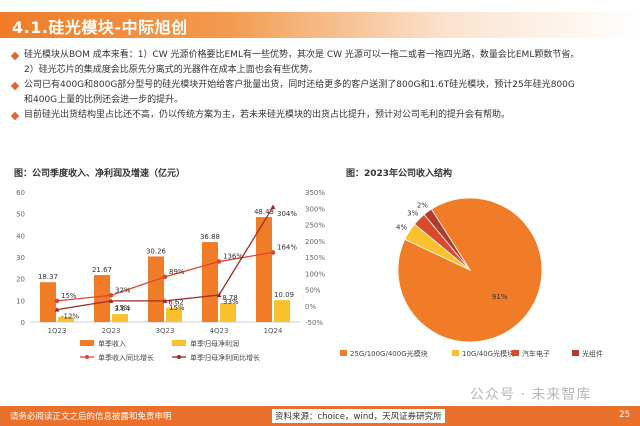 This screenshot has width=640, height=426. What do you see at coordinates (225, 357) in the screenshot?
I see `legend-label: 单季归母净利同比增长` at bounding box center [225, 357].